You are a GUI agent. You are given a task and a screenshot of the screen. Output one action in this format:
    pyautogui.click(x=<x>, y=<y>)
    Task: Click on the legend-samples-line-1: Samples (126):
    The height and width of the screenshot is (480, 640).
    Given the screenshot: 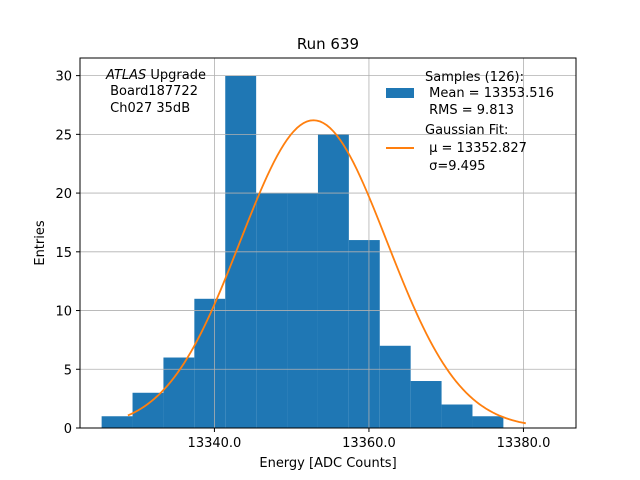 What is the action you would take?
    pyautogui.click(x=474, y=77)
    